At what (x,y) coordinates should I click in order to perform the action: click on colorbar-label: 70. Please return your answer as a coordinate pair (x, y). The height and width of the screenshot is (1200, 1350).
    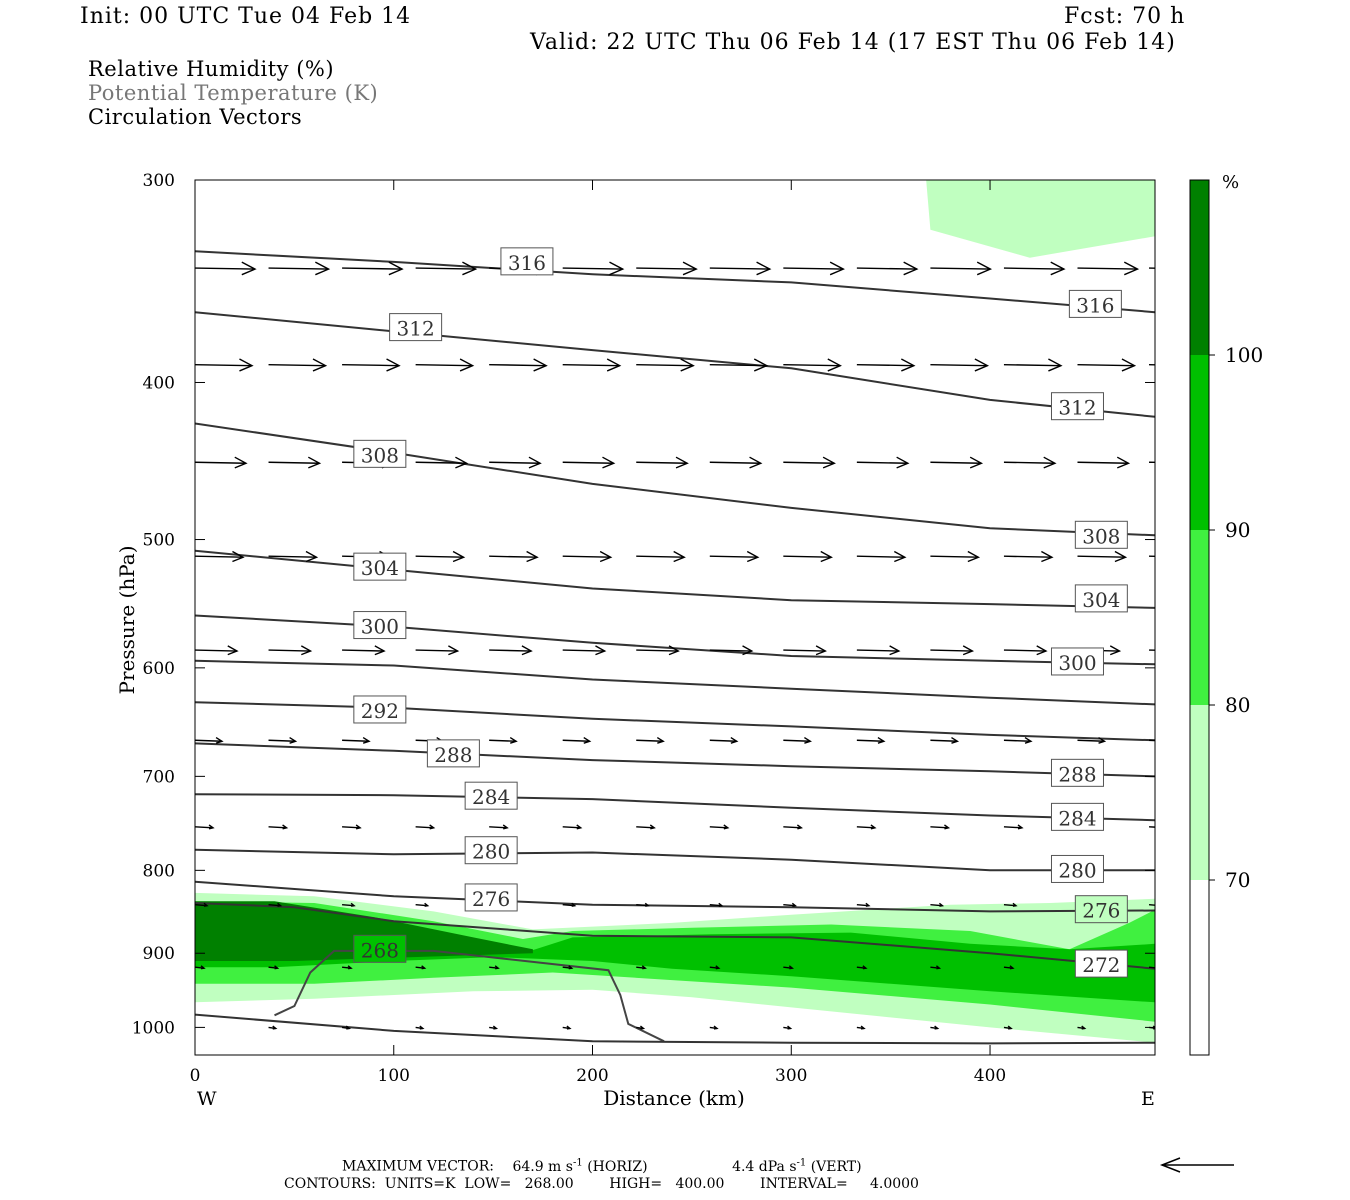
    Looking at the image, I should click on (1237, 880).